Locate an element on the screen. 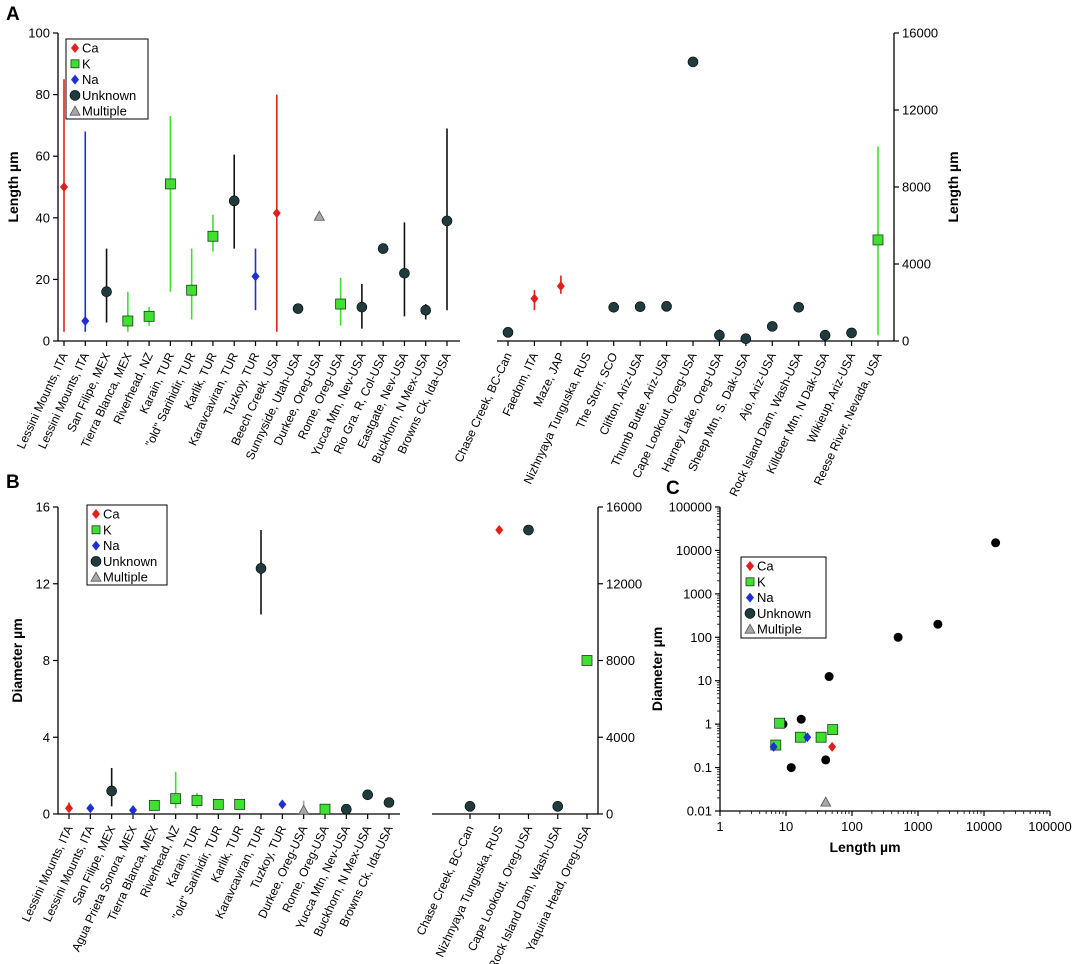  y-tick-label: 10 is located at coordinates (705, 680).